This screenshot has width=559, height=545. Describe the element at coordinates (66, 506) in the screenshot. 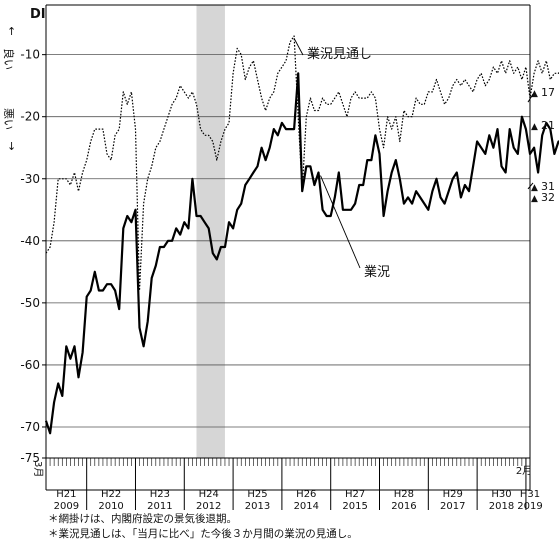

I see `x-year-label: 2009` at that location.